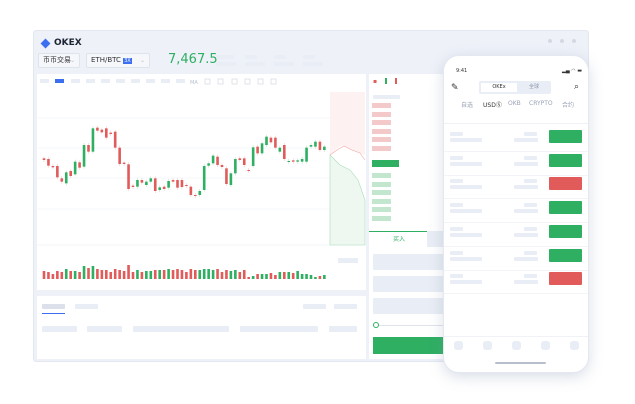  I want to click on slider-track, so click(419, 325).